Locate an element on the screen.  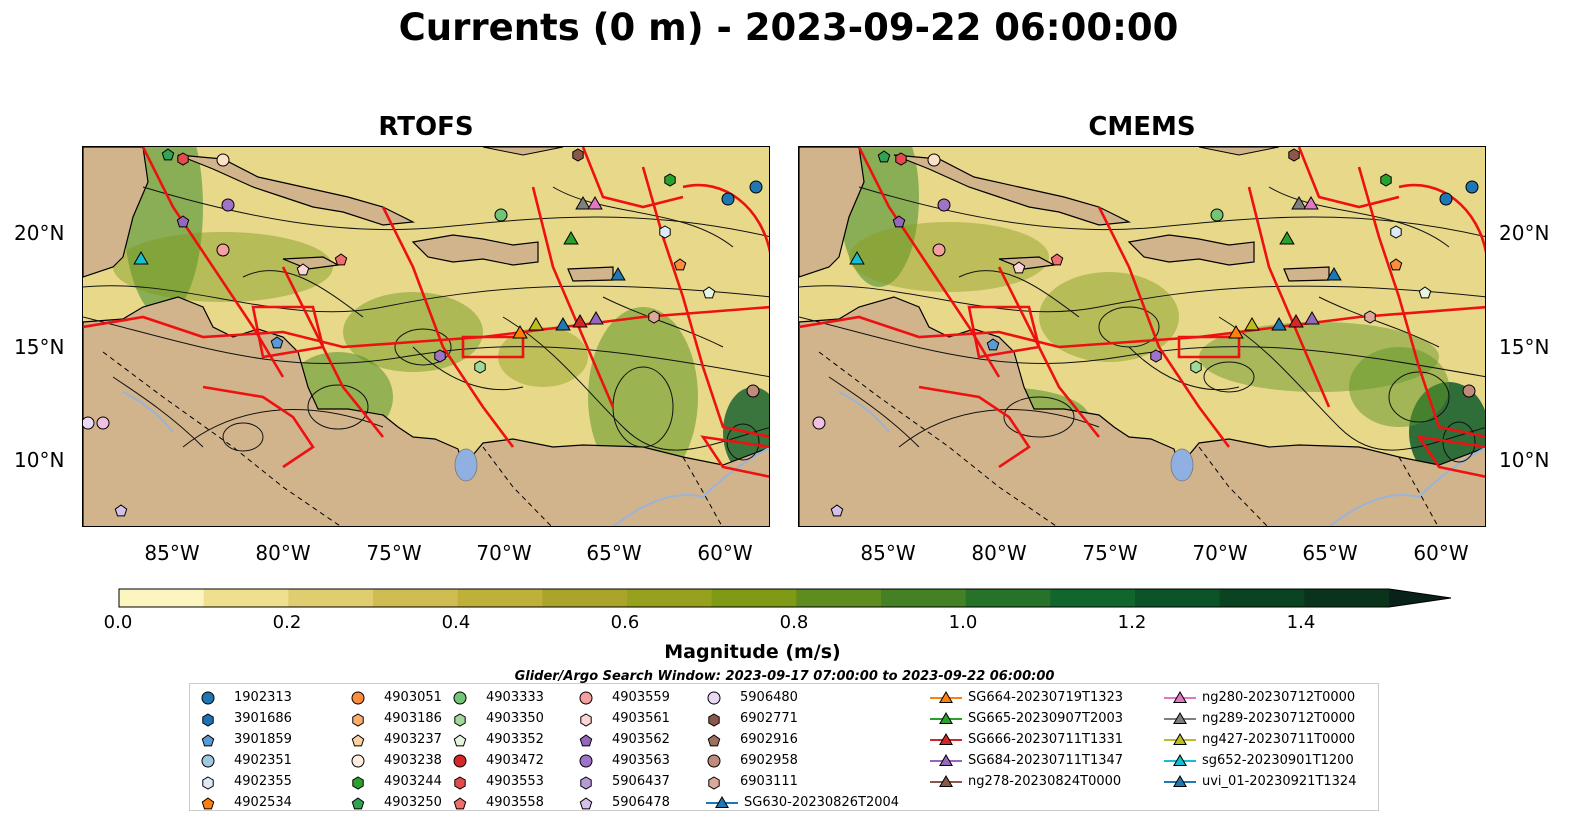
legend-entry: 4903186 is located at coordinates (396, 718).